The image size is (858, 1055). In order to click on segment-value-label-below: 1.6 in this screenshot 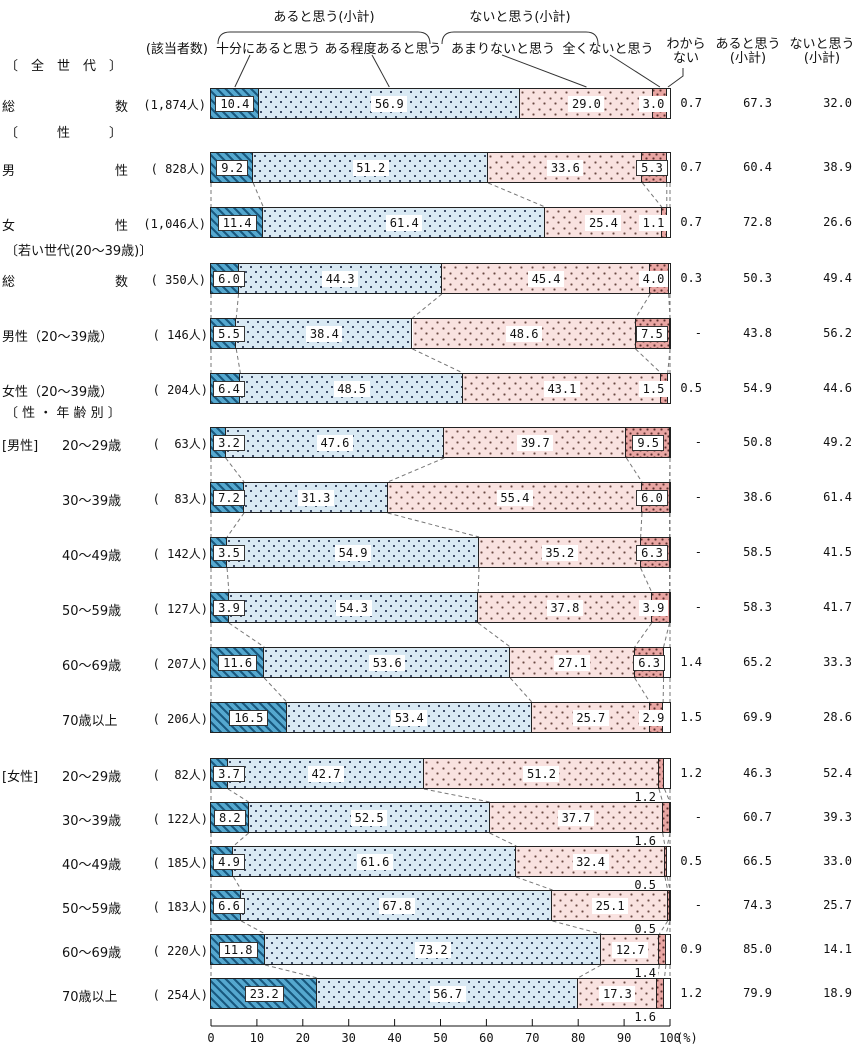, I will do `click(645, 1017)`.